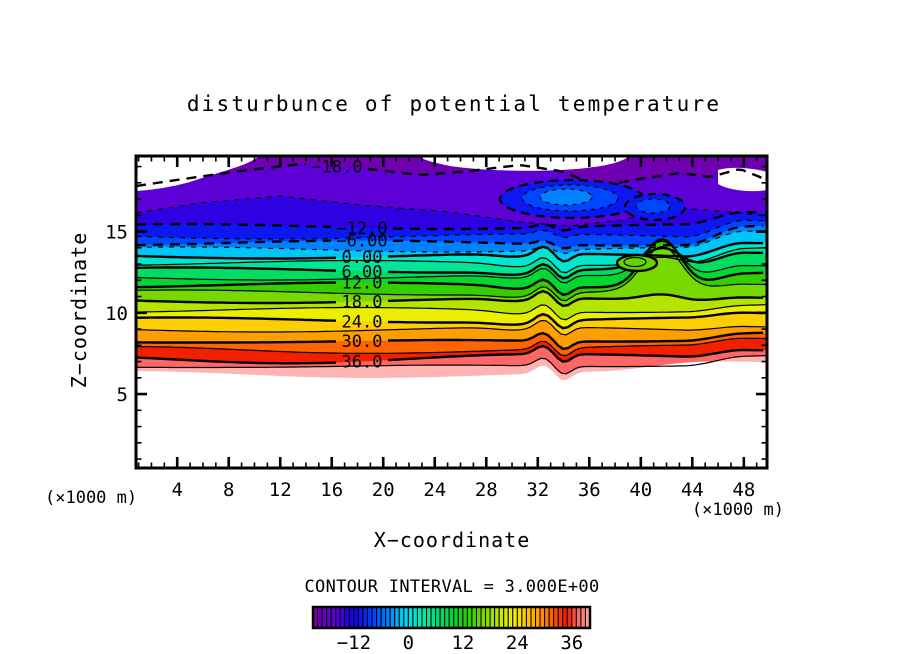  Describe the element at coordinates (79, 310) in the screenshot. I see `y-axis-label: Z−coordinate` at that location.